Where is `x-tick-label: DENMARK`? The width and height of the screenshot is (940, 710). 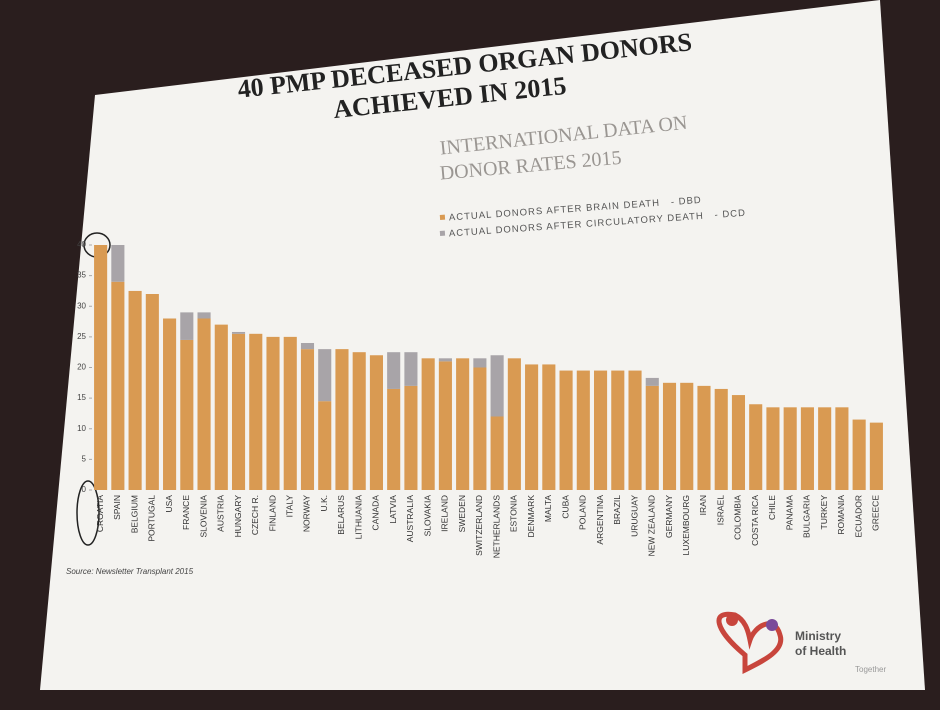
x-tick-label: DENMARK is located at coordinates (531, 516).